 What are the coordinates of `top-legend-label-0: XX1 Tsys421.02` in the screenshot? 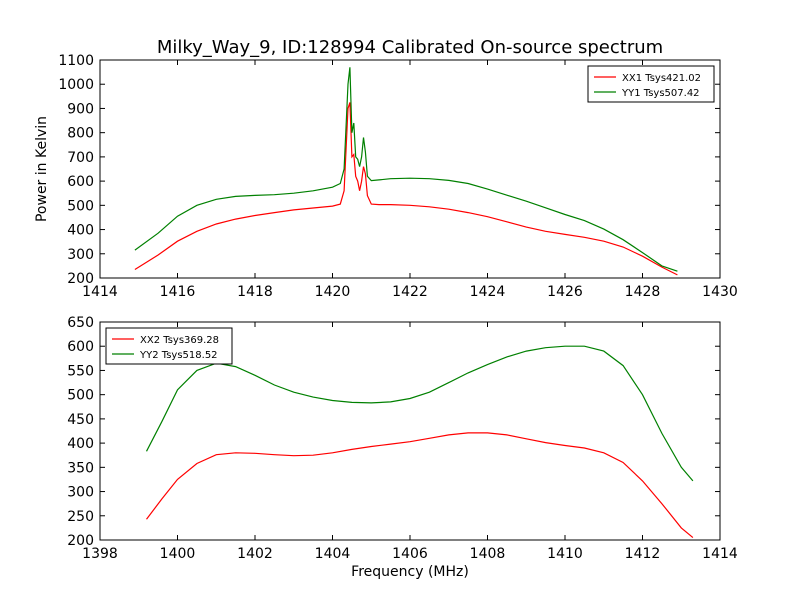 It's located at (661, 78).